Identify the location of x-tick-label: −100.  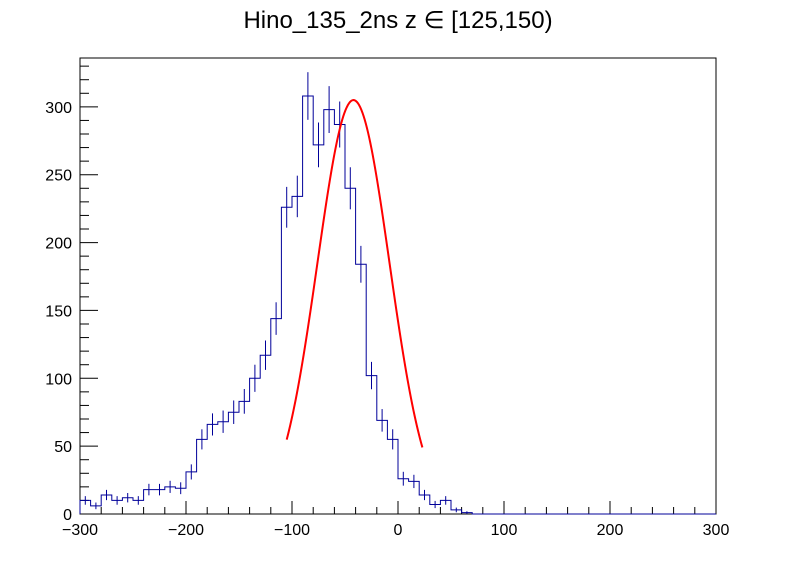
(292, 530).